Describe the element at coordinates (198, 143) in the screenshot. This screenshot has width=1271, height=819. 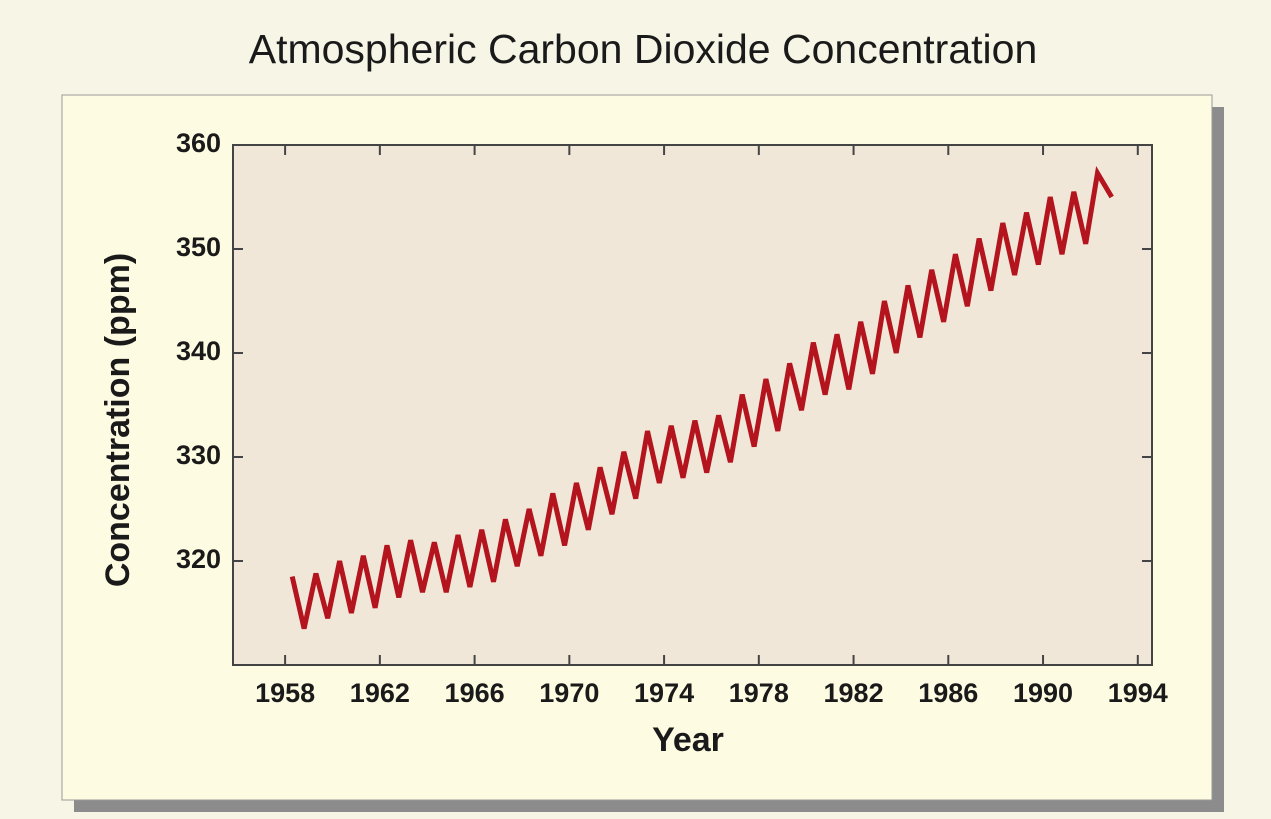
I see `y-tick-label: 360` at that location.